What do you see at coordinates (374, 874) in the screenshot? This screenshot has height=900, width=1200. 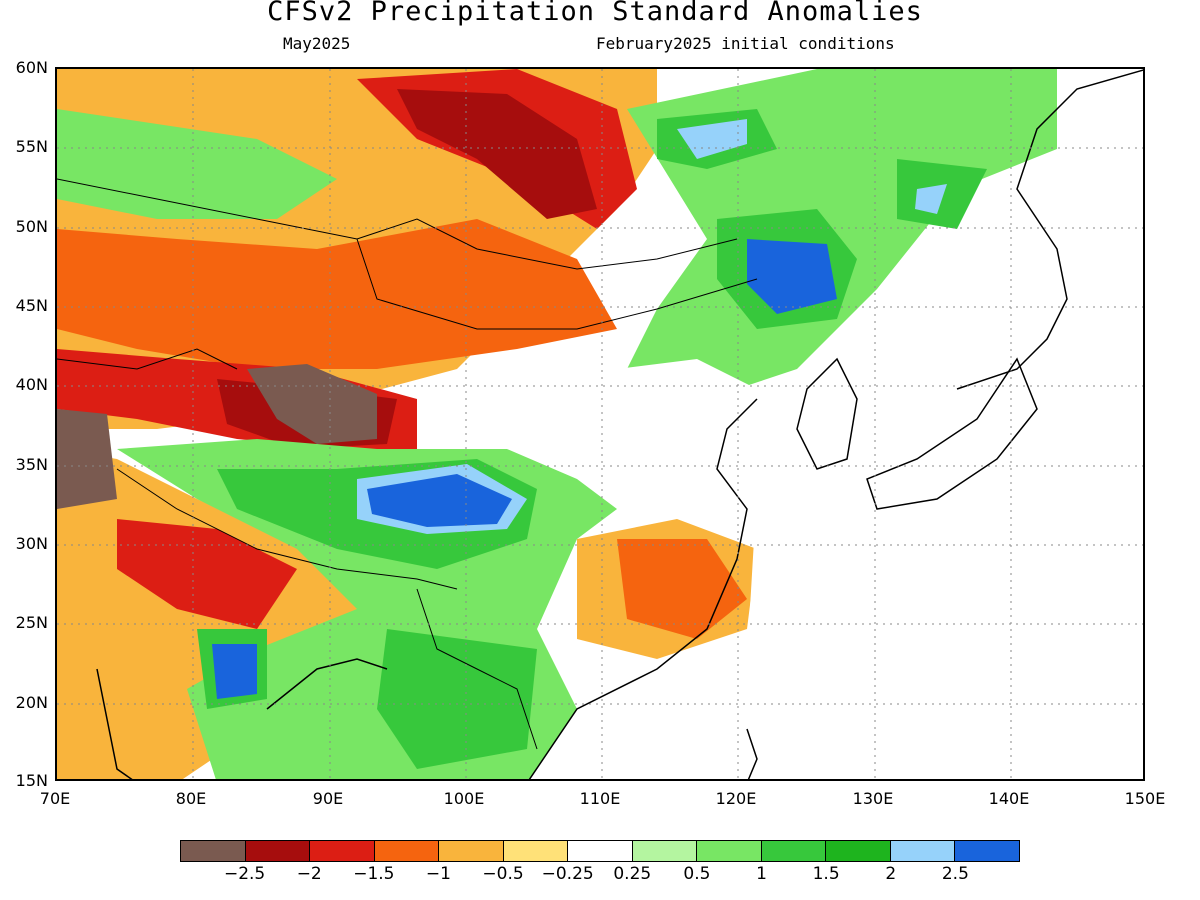 I see `colorbar-tick-label: −1.5` at bounding box center [374, 874].